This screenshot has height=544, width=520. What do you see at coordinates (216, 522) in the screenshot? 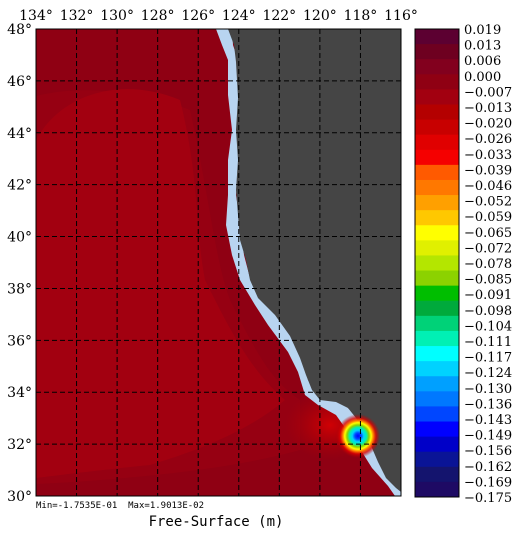
I see `x-axis-label: Free-Surface (m)` at bounding box center [216, 522].